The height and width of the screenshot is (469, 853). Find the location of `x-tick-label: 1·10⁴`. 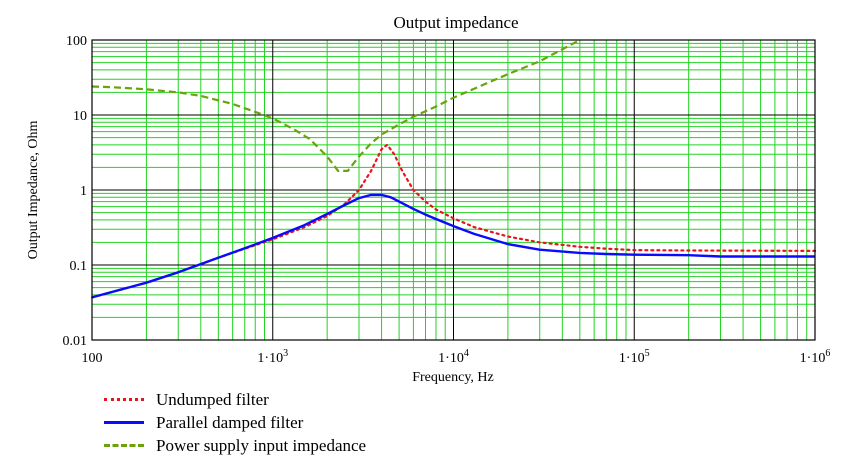

x-tick-label: 1·10⁴ is located at coordinates (453, 357).